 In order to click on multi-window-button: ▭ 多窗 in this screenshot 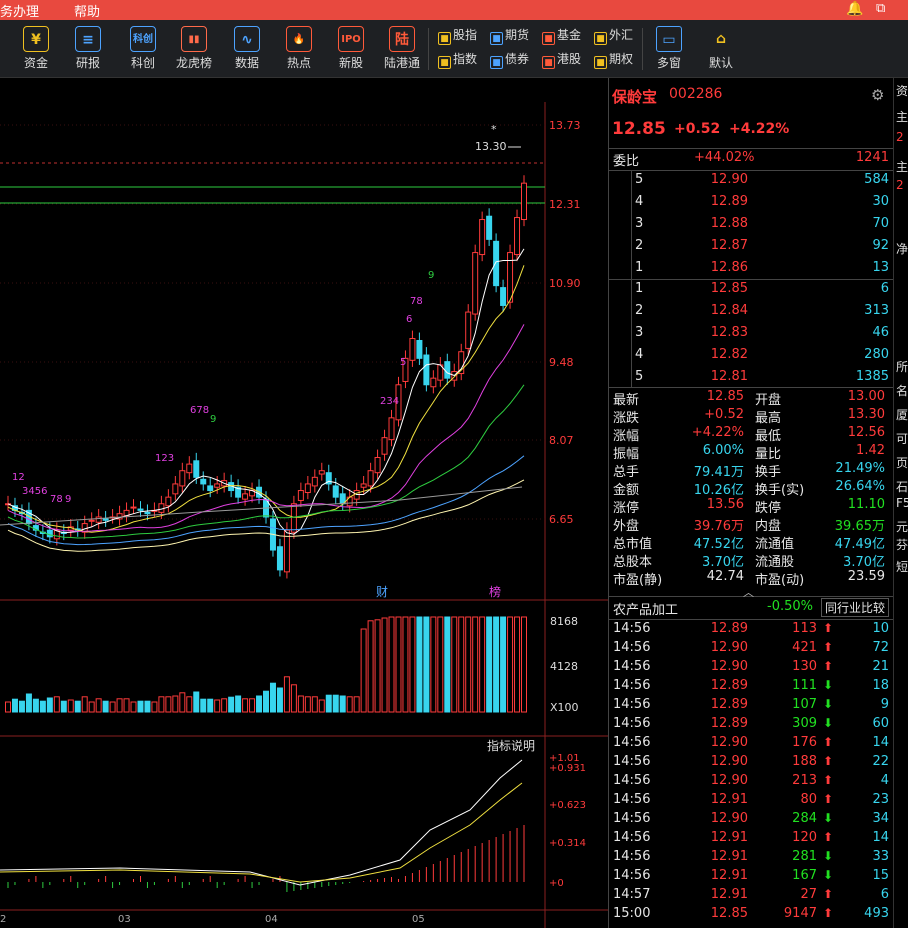, I will do `click(669, 48)`.